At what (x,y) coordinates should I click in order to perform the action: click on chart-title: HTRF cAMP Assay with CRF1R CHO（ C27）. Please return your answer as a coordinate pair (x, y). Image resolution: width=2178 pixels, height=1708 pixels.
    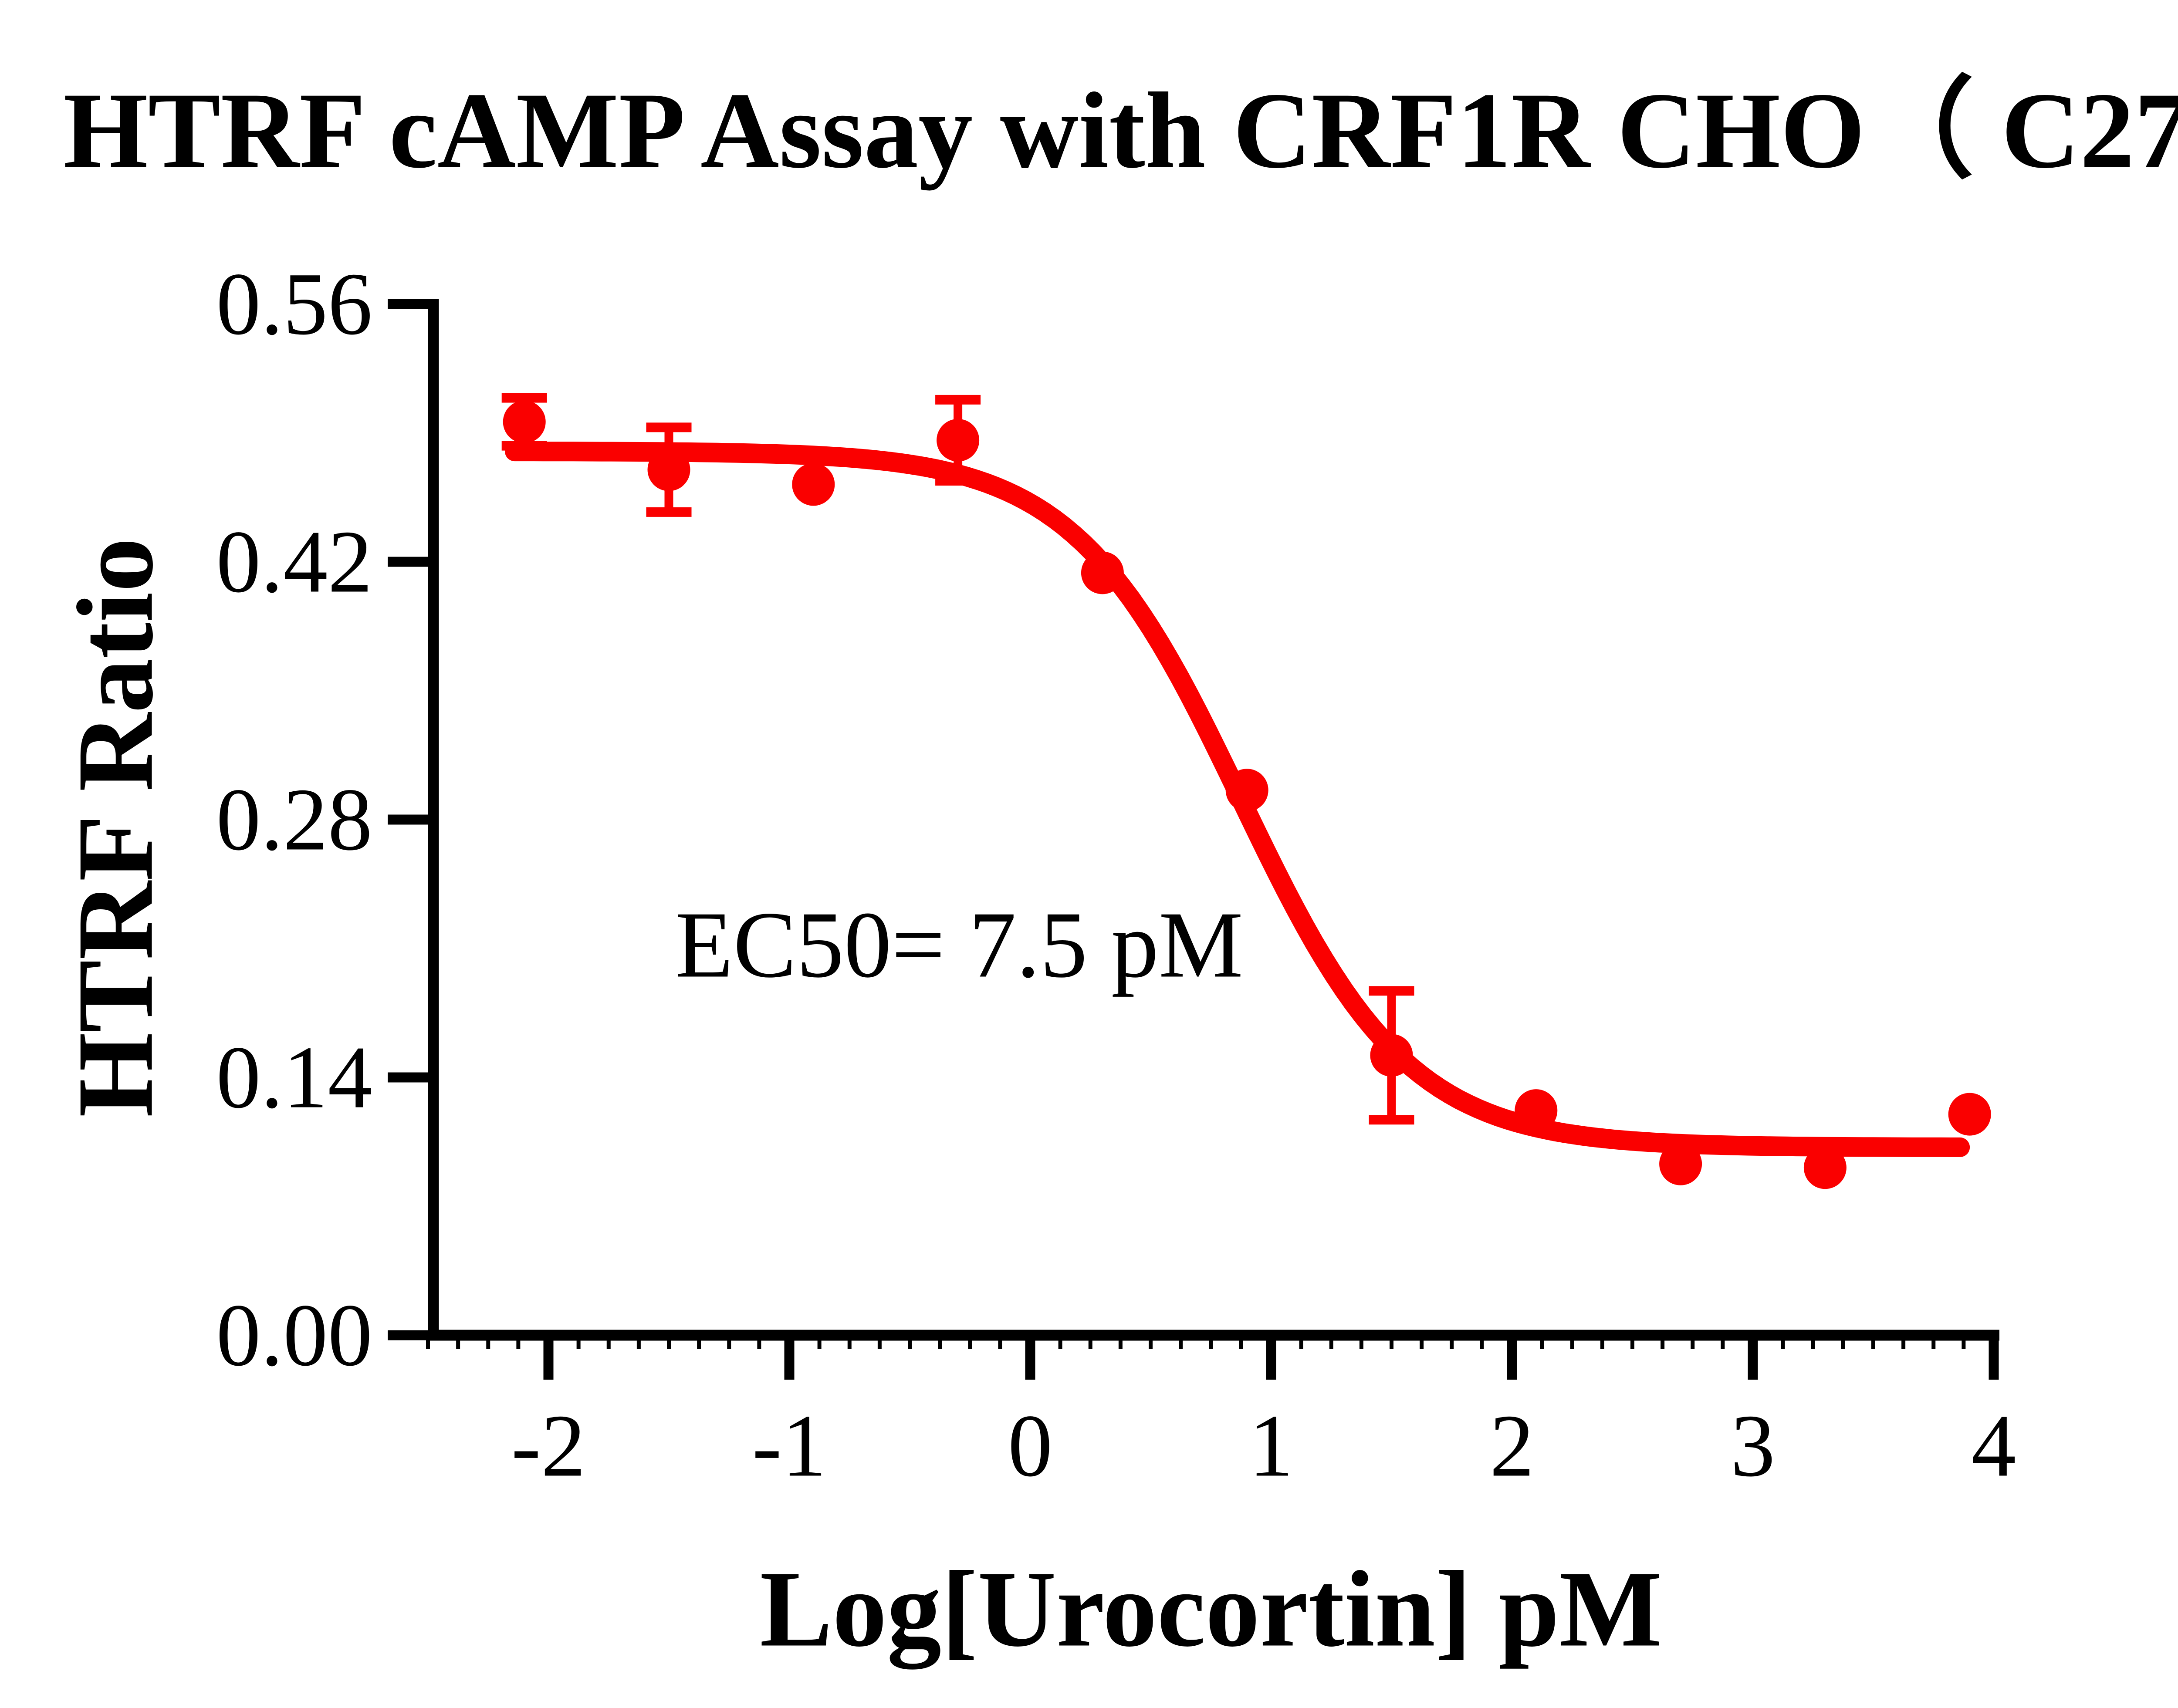
    Looking at the image, I should click on (1120, 131).